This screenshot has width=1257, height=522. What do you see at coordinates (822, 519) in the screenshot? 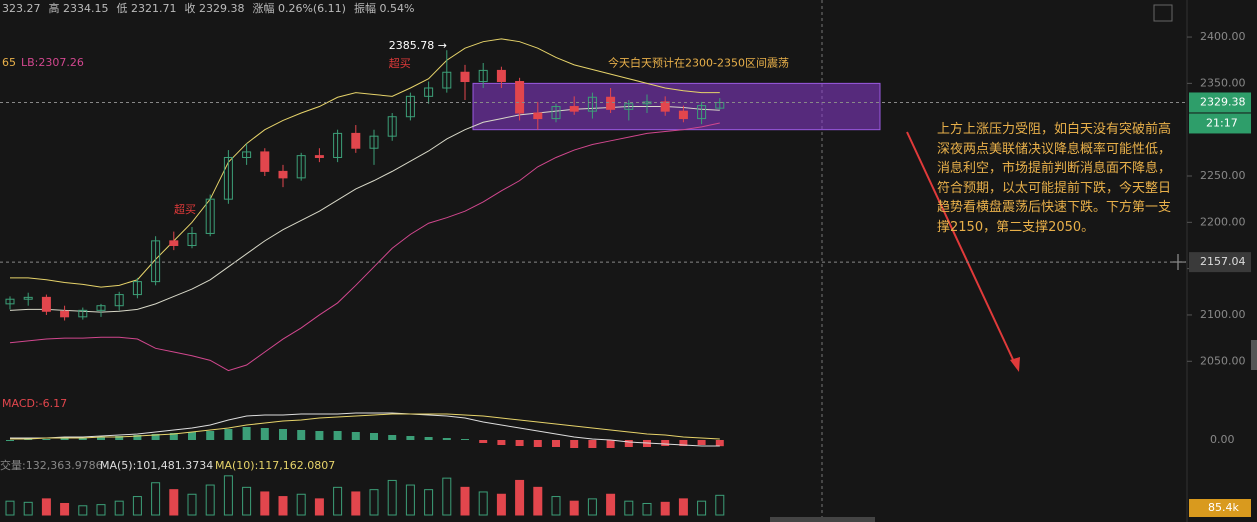
I see `scrollbar` at bounding box center [822, 519].